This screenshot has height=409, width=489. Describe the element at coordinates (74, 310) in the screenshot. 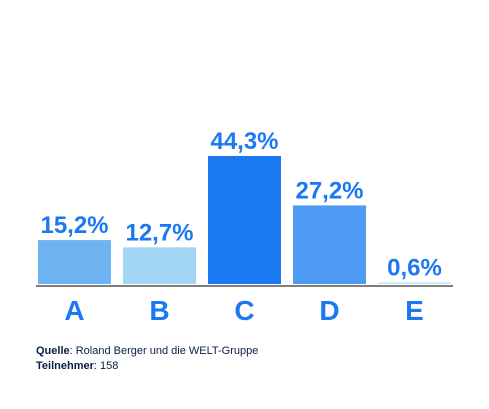

I see `category-label-a: A` at that location.